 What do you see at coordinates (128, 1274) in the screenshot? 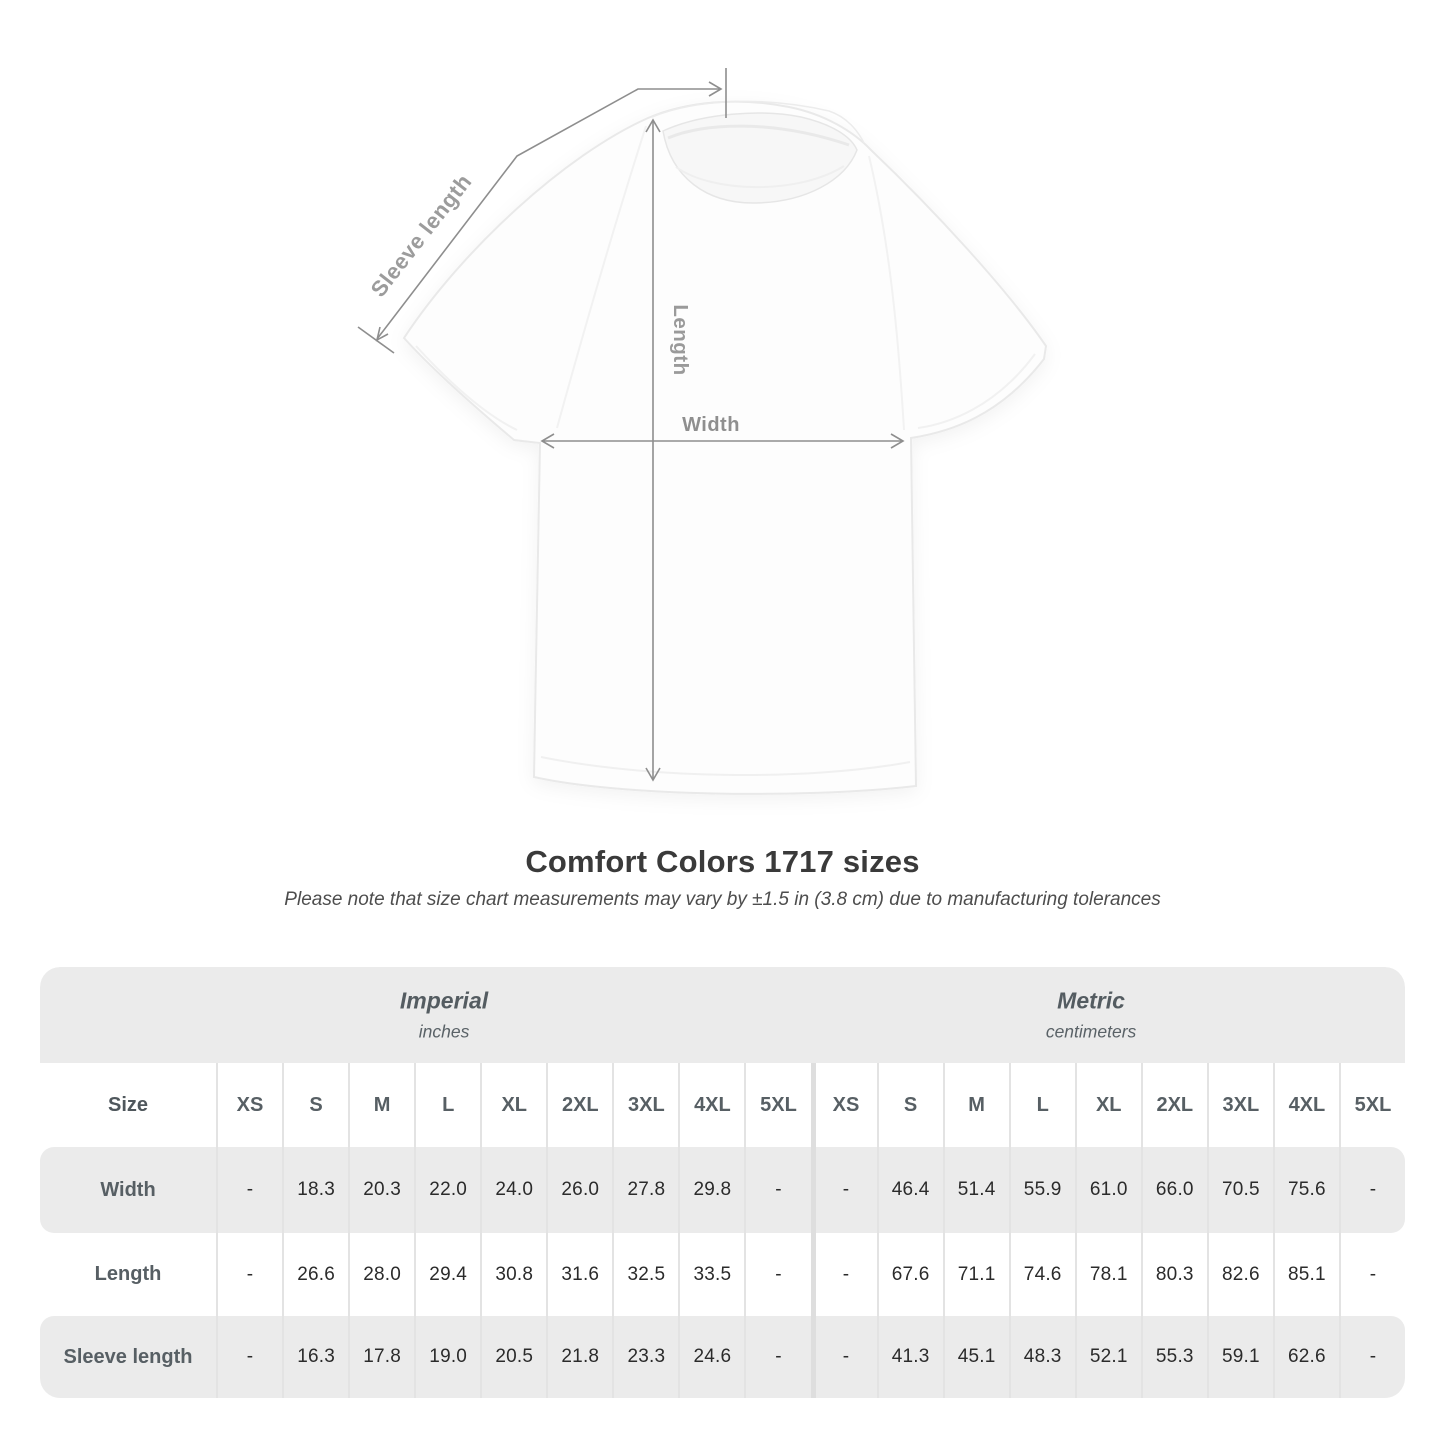
I see `row-label: Length` at bounding box center [128, 1274].